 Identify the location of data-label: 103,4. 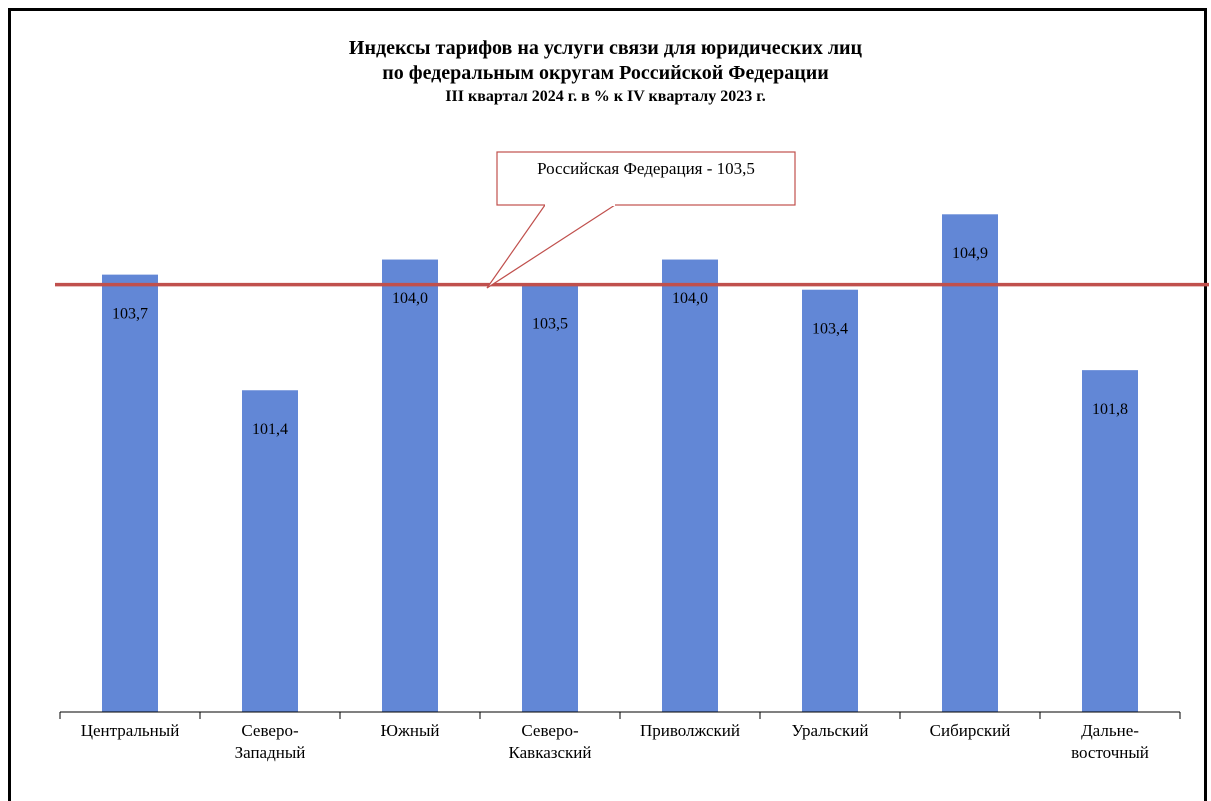
(830, 328).